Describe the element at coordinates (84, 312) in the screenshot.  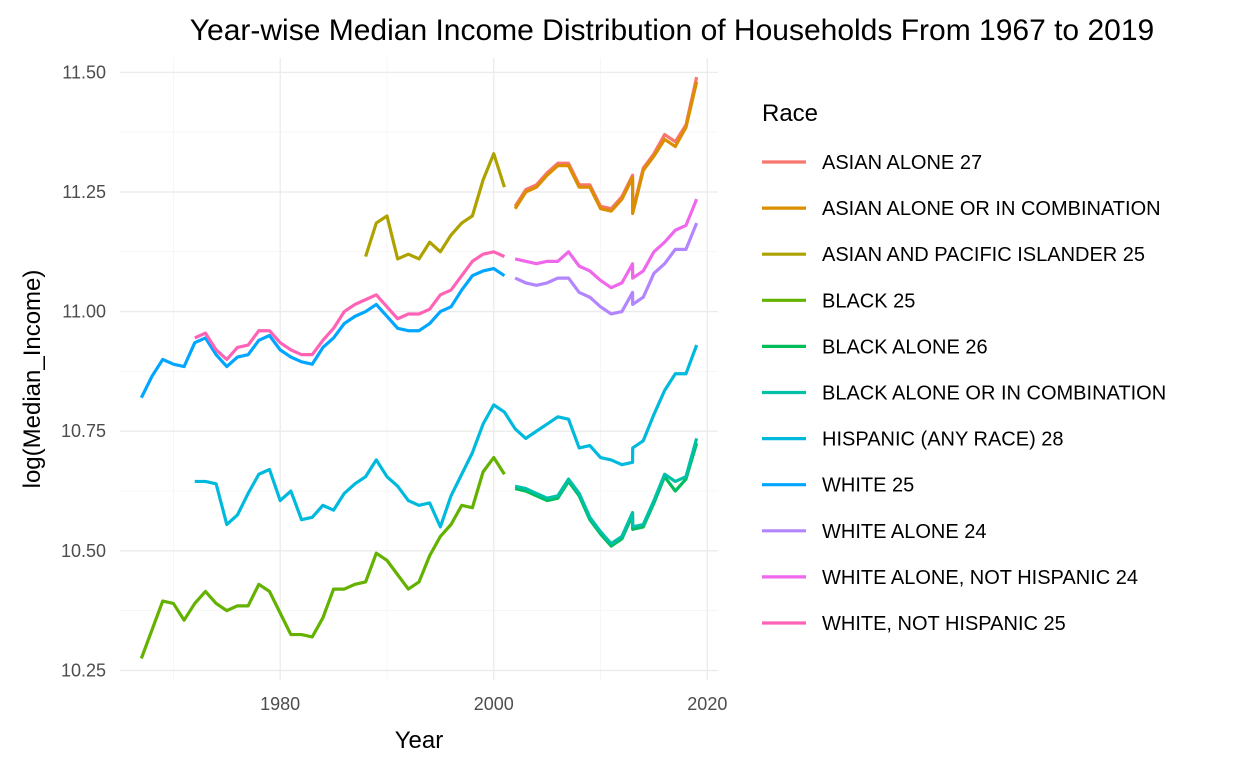
I see `y-tick-label: 11.00` at that location.